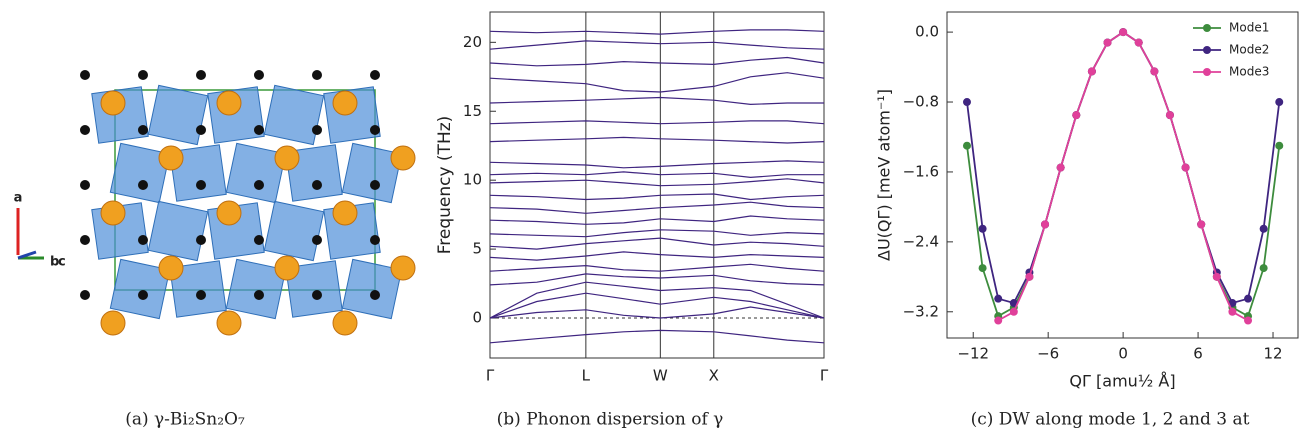 The height and width of the screenshot is (441, 1300). Describe the element at coordinates (445, 185) in the screenshot. I see `y-axis-label: Frequency (THz)` at that location.